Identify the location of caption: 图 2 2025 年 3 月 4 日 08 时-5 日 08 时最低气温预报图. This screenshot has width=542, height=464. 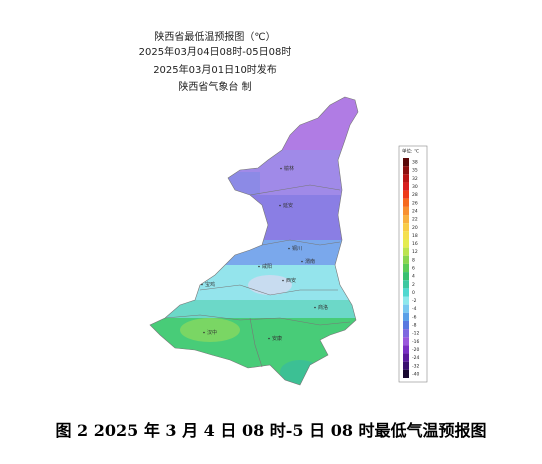
(270, 430).